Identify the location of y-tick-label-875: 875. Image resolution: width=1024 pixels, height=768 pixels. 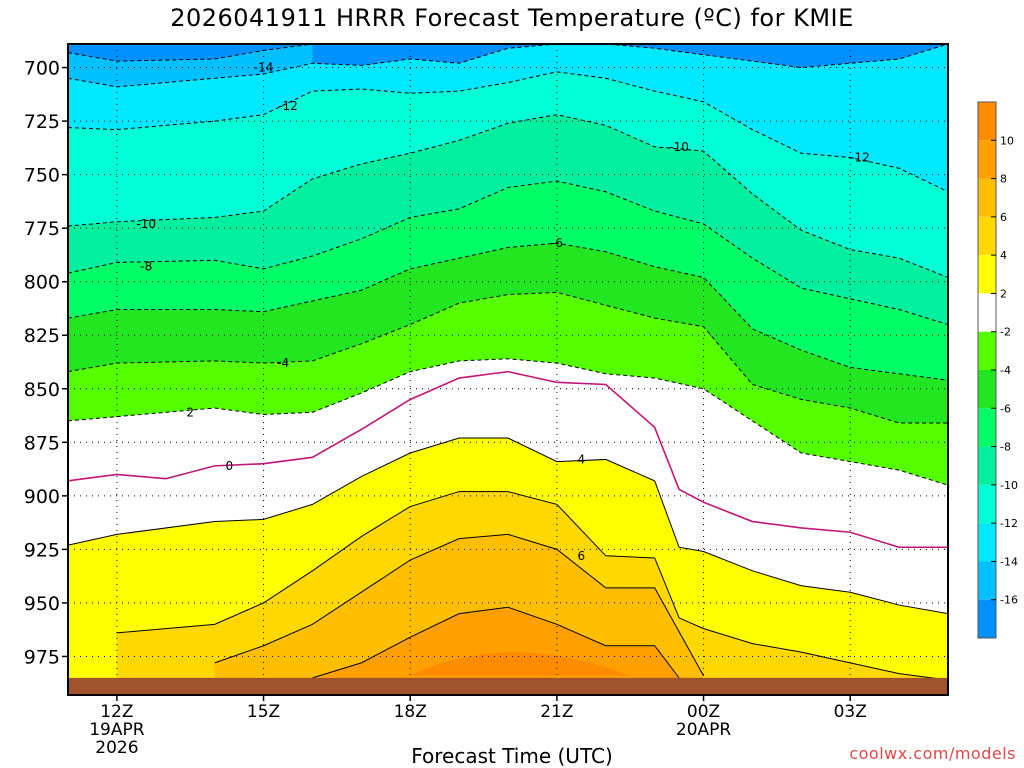
(42, 443).